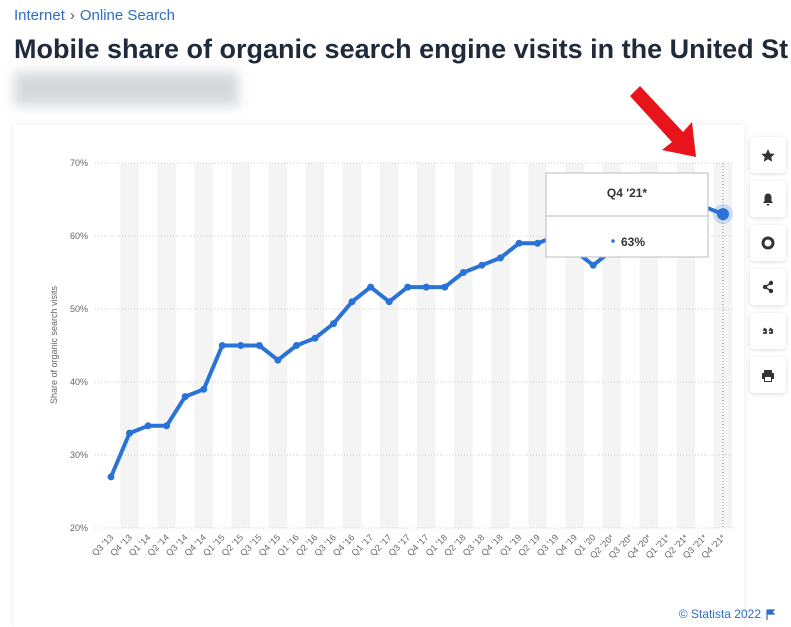 The width and height of the screenshot is (791, 627). Describe the element at coordinates (627, 193) in the screenshot. I see `tooltip-title: Q4 '21*` at that location.